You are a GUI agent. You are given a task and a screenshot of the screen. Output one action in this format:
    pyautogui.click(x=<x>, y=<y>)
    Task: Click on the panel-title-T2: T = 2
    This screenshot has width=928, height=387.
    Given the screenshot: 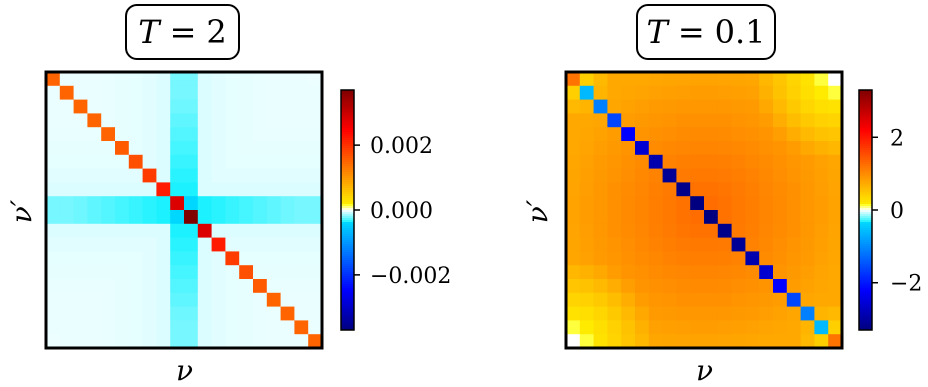 What is the action you would take?
    pyautogui.click(x=182, y=32)
    